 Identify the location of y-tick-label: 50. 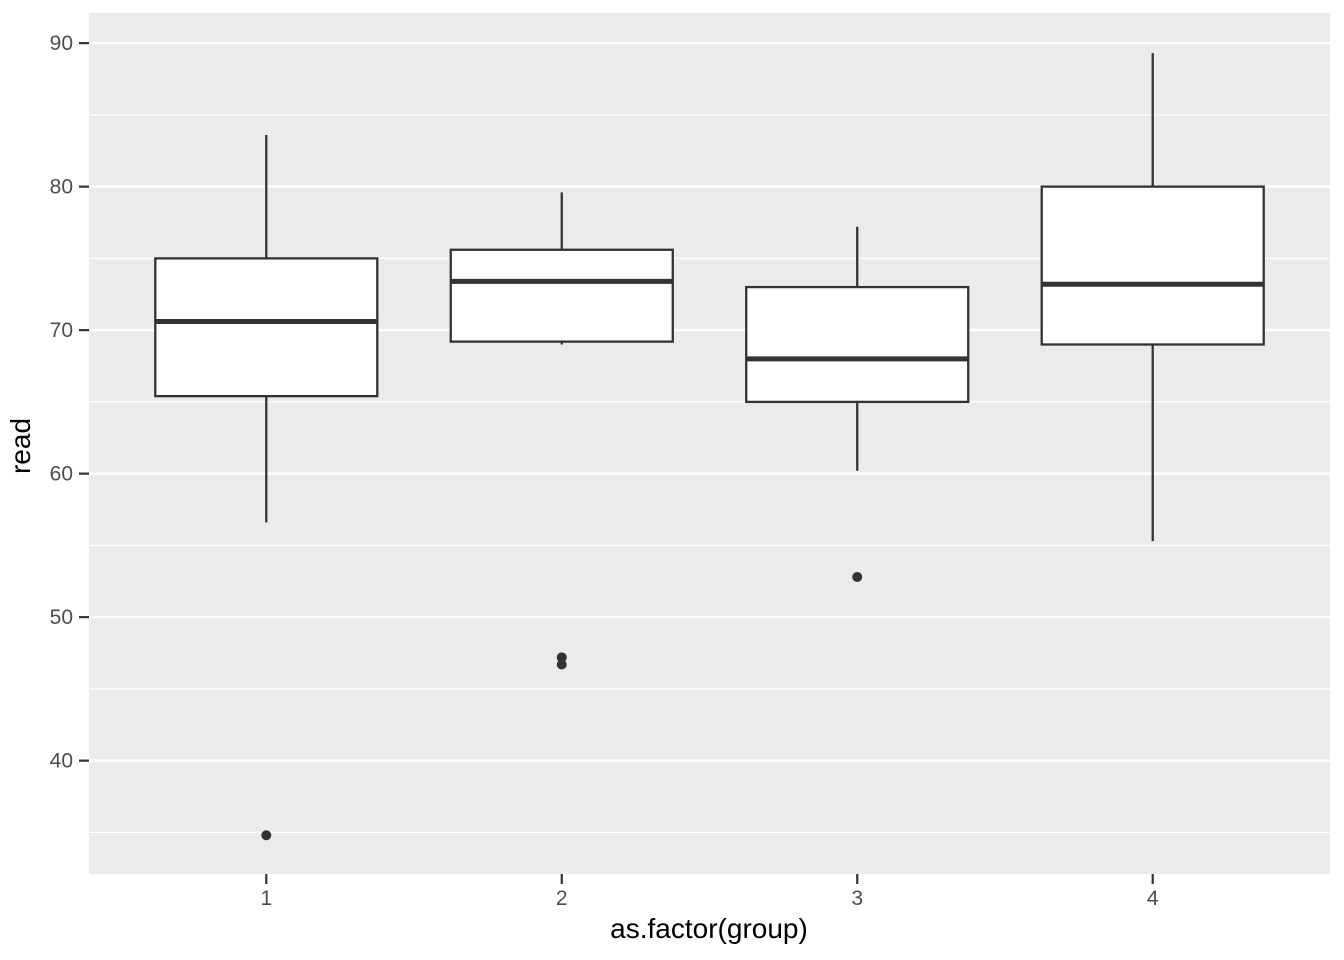
(61, 617).